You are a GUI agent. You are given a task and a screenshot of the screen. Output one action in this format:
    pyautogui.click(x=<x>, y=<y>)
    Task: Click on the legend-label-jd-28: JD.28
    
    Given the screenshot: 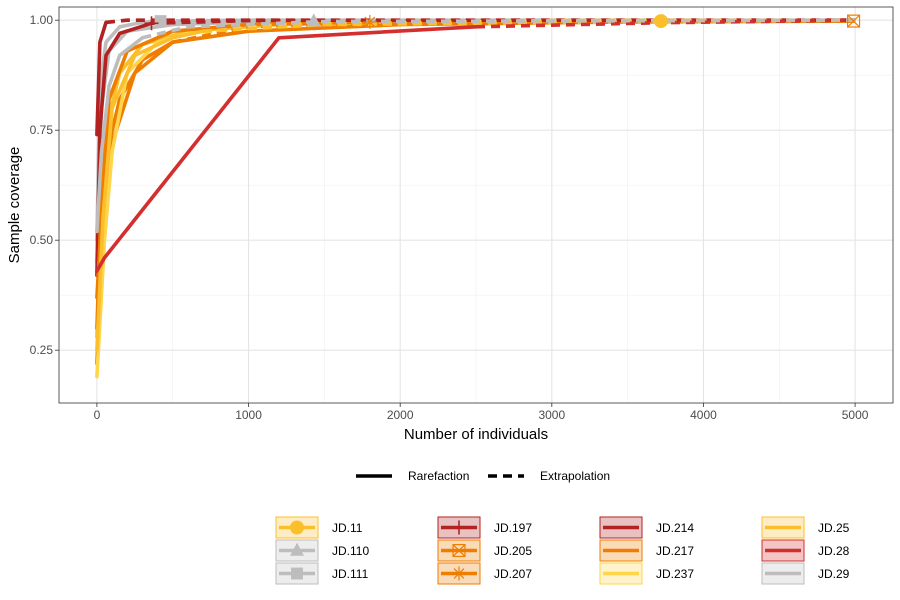 What is the action you would take?
    pyautogui.click(x=834, y=551)
    